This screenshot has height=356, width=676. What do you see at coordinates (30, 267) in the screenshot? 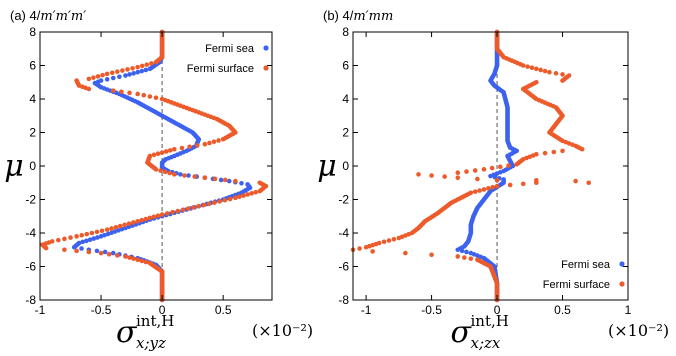
I see `y-tick-label: -6` at bounding box center [30, 267].